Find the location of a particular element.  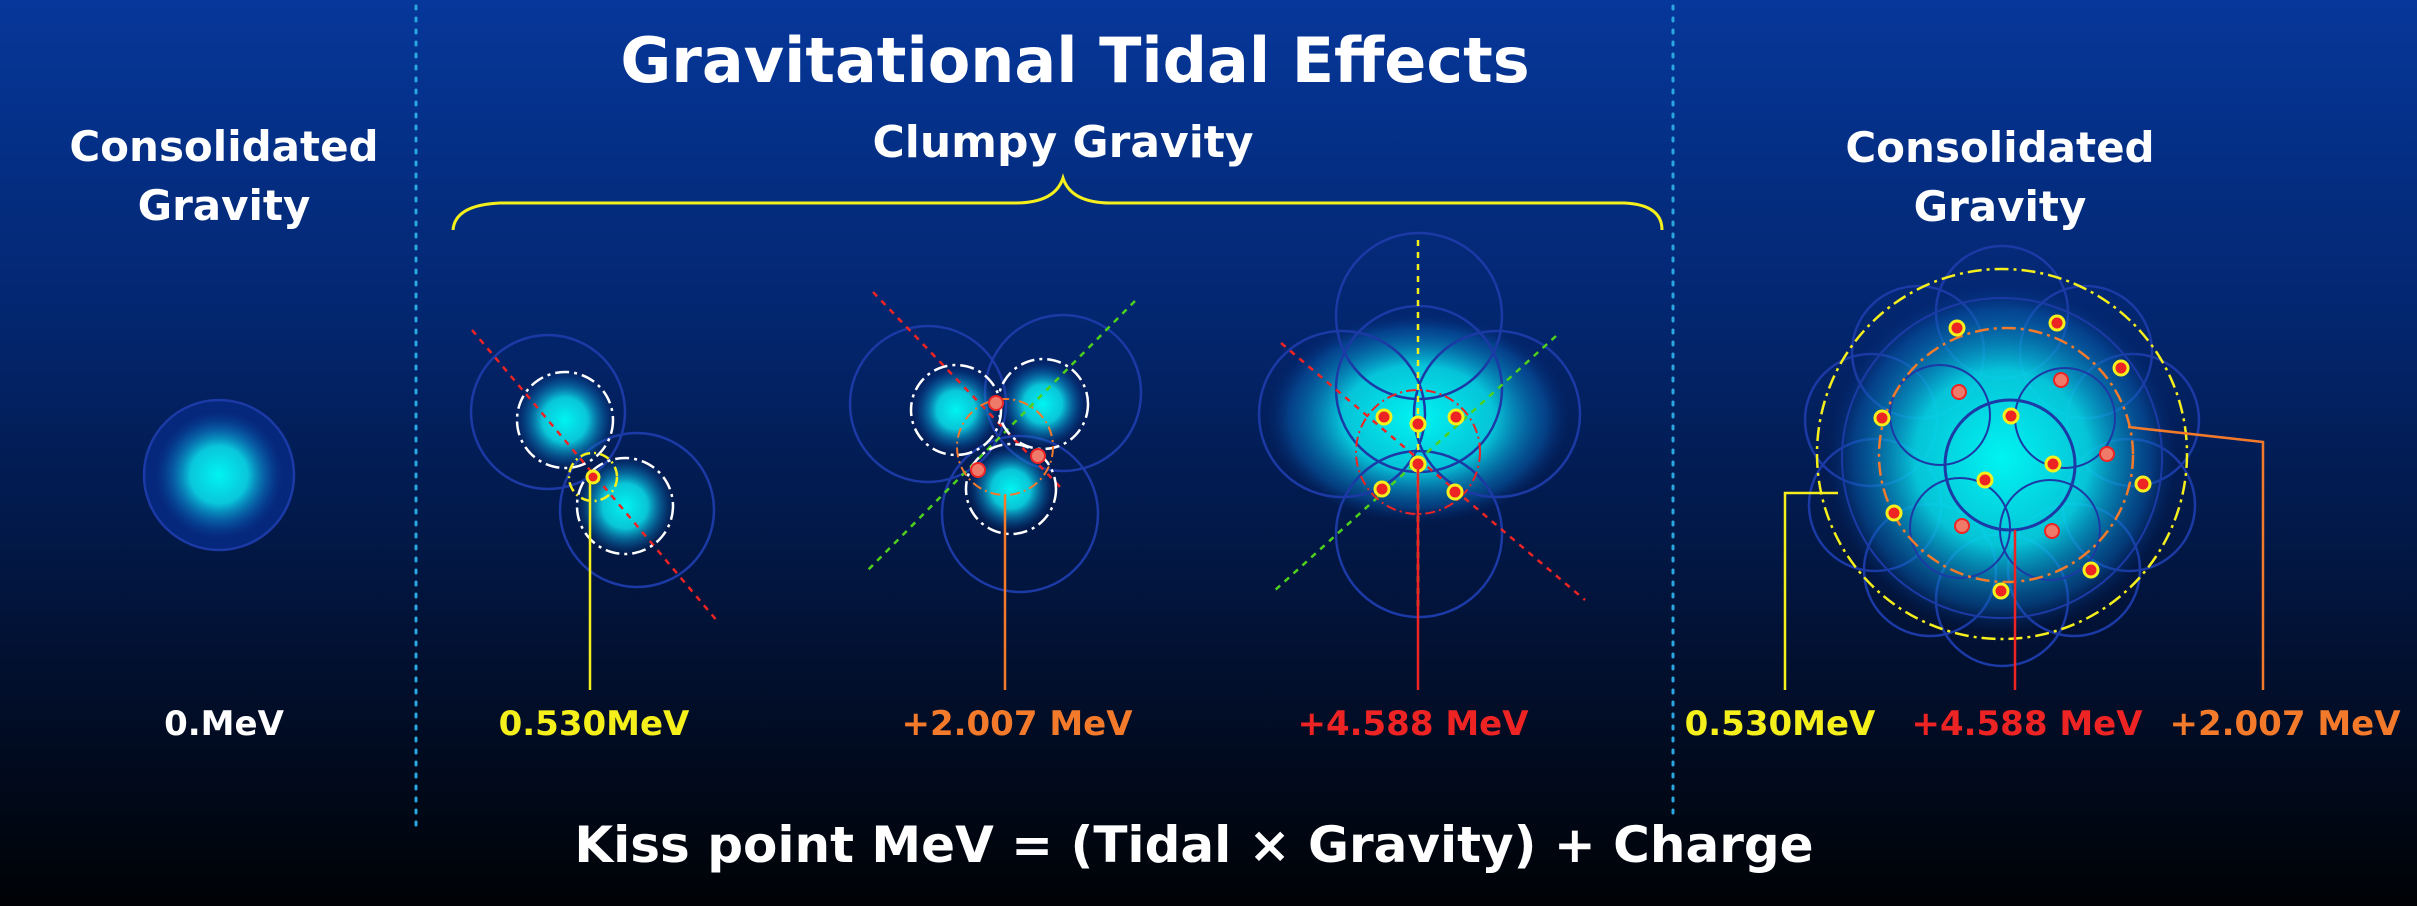

right-value-1: 0.530MeV is located at coordinates (1780, 724).